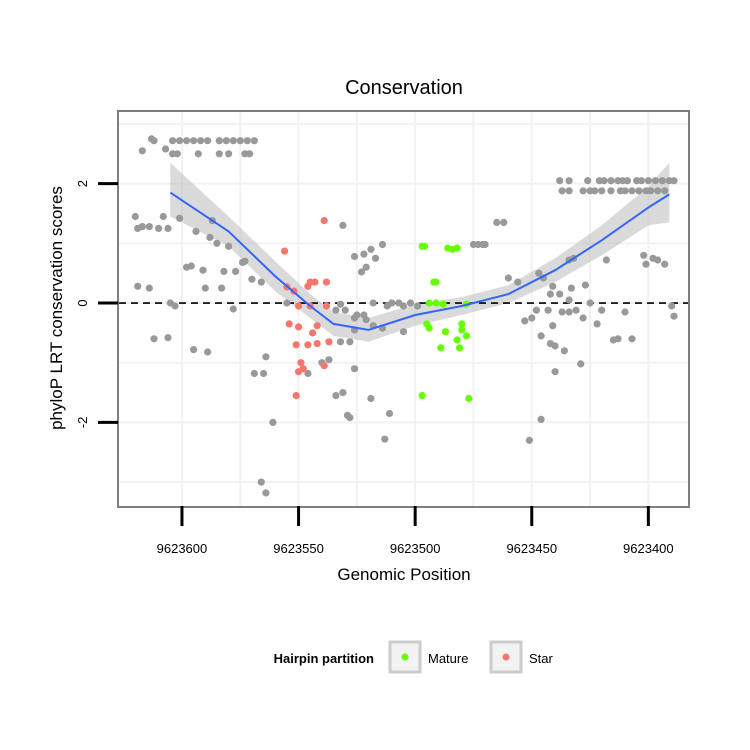 The image size is (750, 750). Describe the element at coordinates (82, 302) in the screenshot. I see `y-tick-label: 0` at that location.